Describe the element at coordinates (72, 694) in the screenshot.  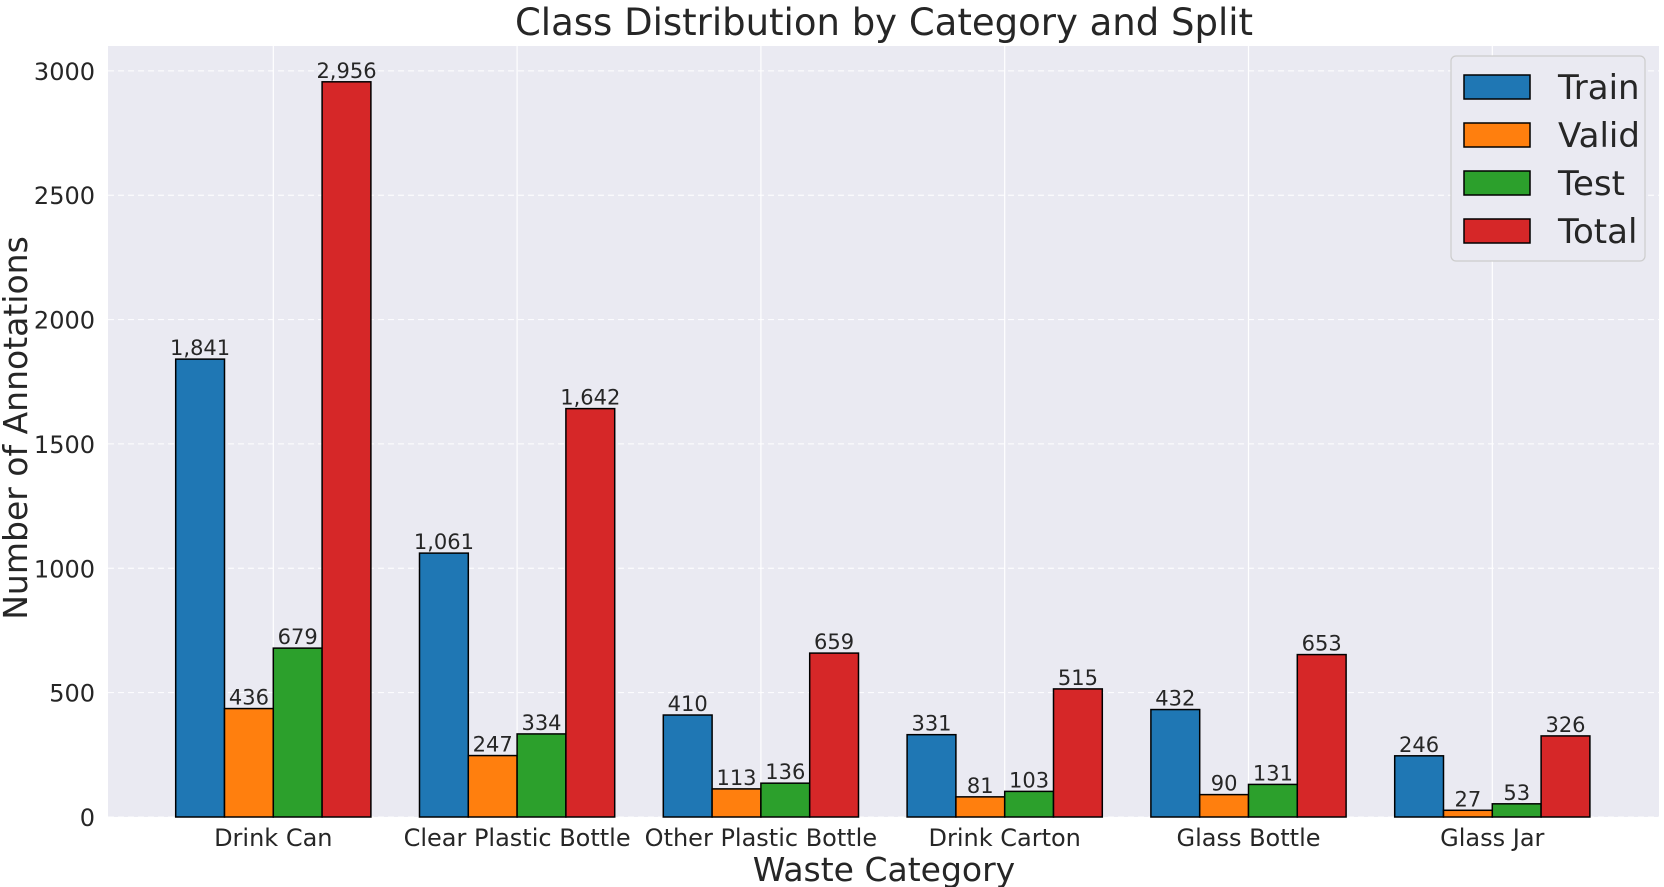
I see `y-tick-label: 500` at that location.